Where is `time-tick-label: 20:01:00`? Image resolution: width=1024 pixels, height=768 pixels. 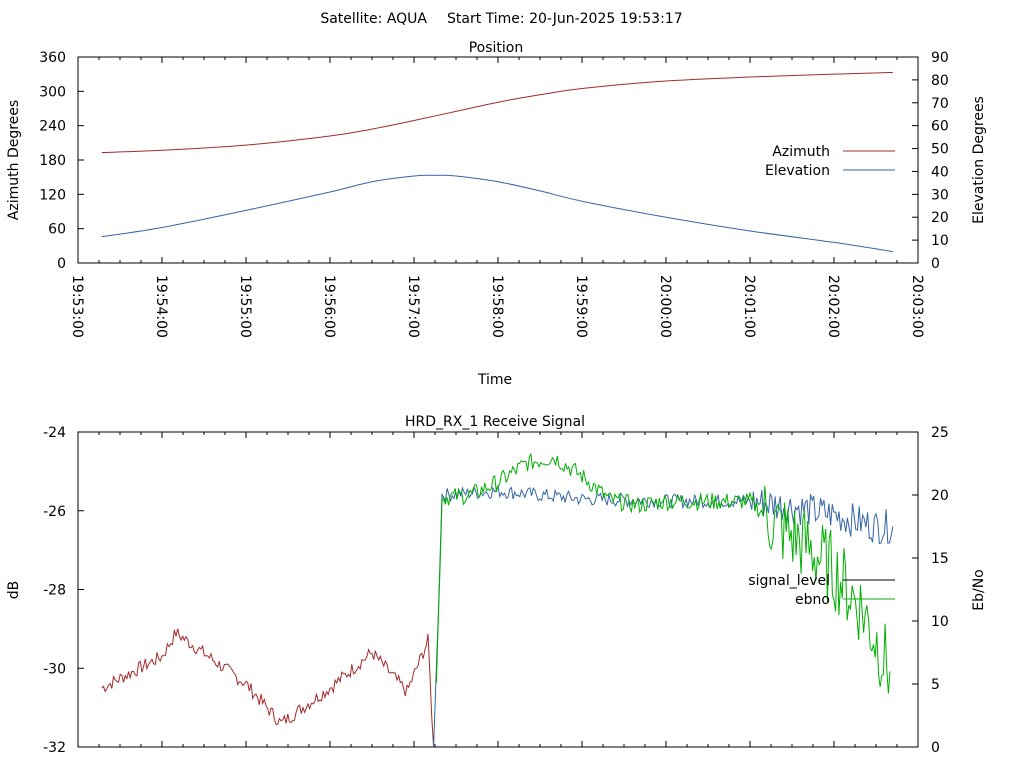
time-tick-label: 20:01:00 is located at coordinates (749, 306).